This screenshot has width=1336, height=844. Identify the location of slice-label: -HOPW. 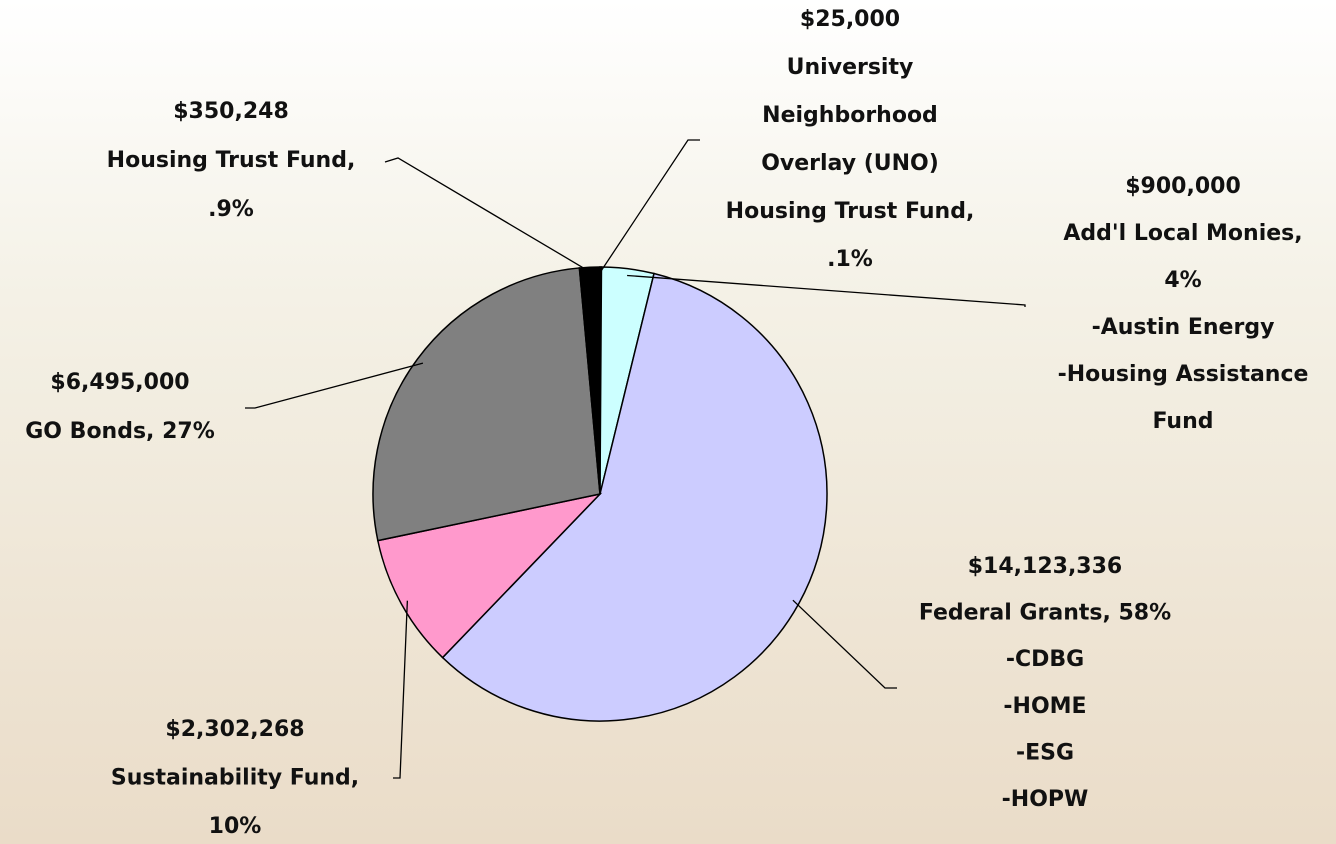
(1045, 799).